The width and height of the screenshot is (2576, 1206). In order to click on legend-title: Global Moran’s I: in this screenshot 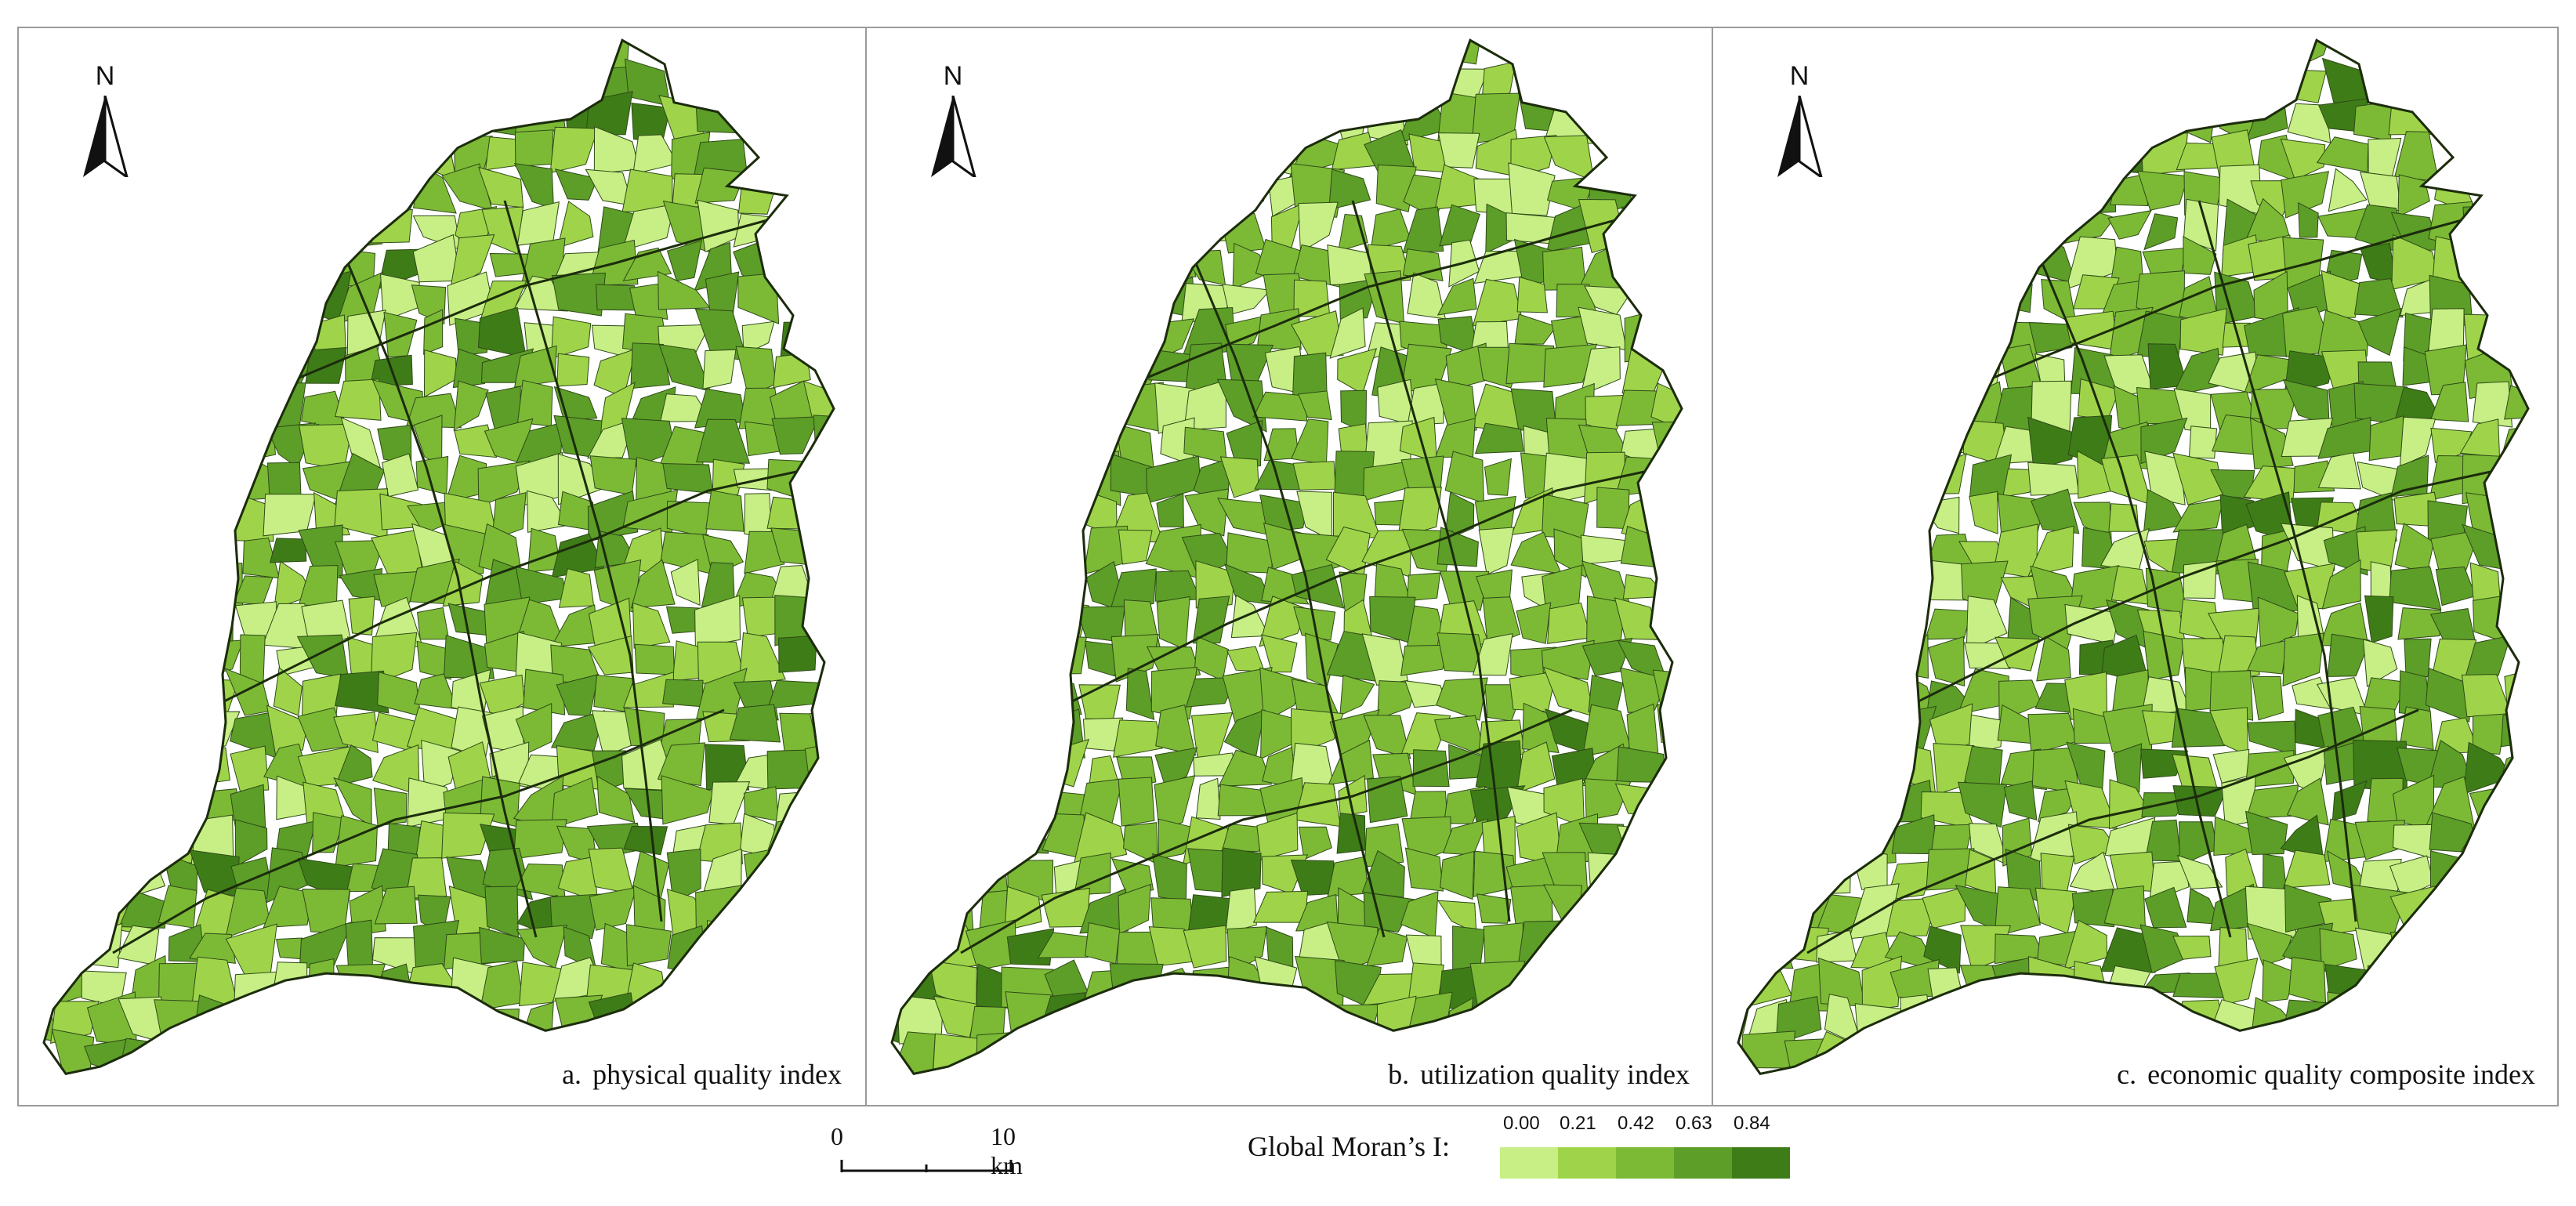, I will do `click(1349, 1146)`.